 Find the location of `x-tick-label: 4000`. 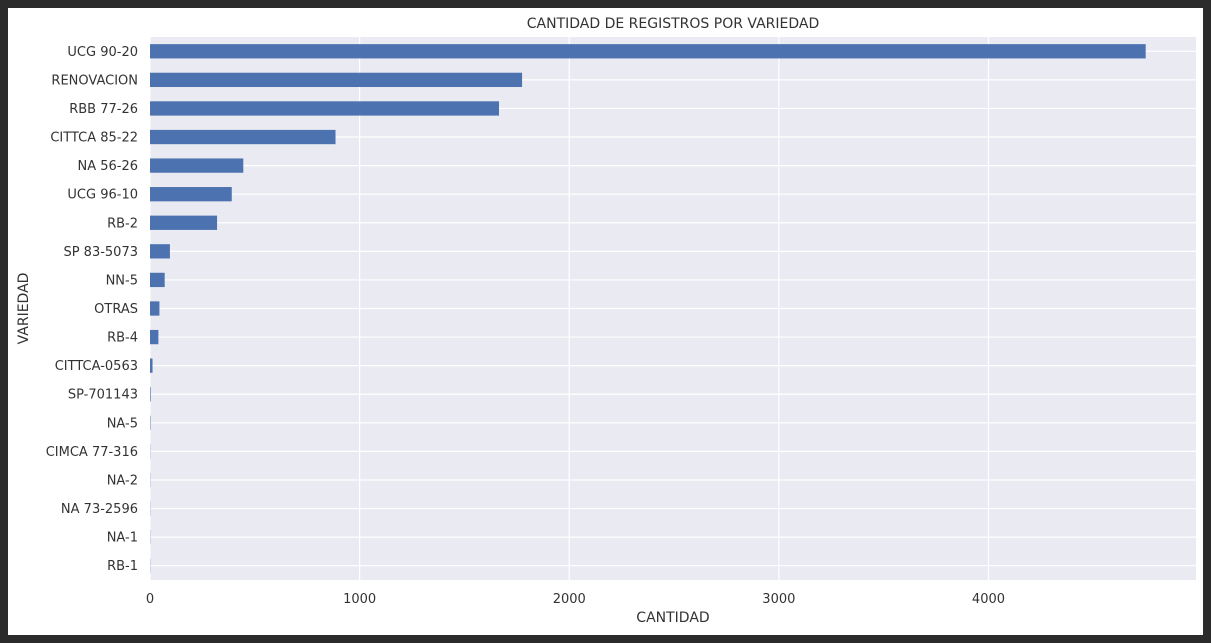

x-tick-label: 4000 is located at coordinates (988, 599).